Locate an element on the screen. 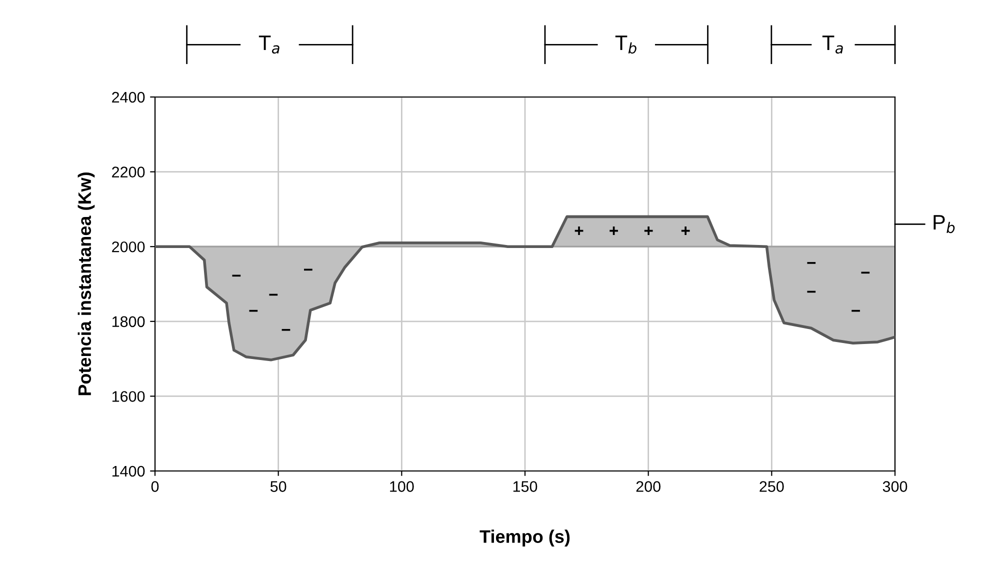 The image size is (981, 583). x-tick-label: 250 is located at coordinates (772, 486).